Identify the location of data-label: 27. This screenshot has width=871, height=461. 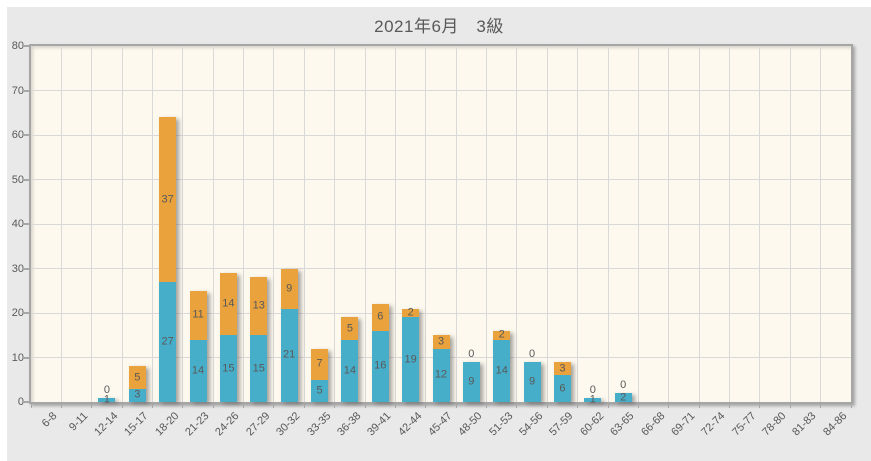
(167, 341).